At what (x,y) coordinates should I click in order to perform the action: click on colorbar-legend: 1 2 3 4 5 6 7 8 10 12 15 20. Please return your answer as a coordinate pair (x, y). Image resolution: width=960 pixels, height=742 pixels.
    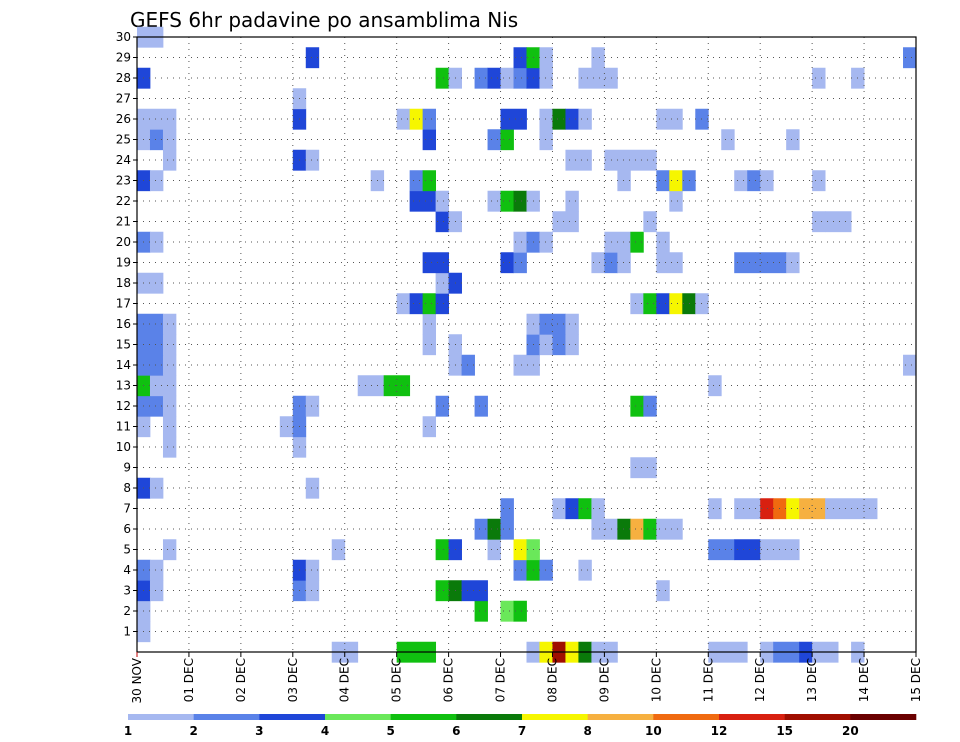
    Looking at the image, I should click on (520, 726).